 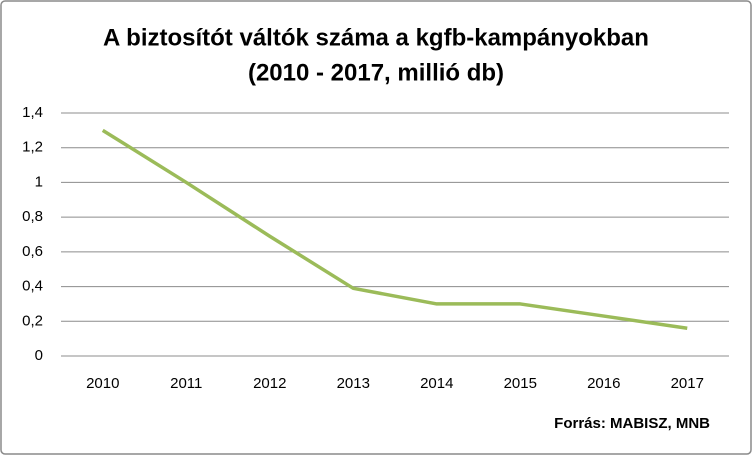 I want to click on y-tick-label: 1, so click(x=39, y=181).